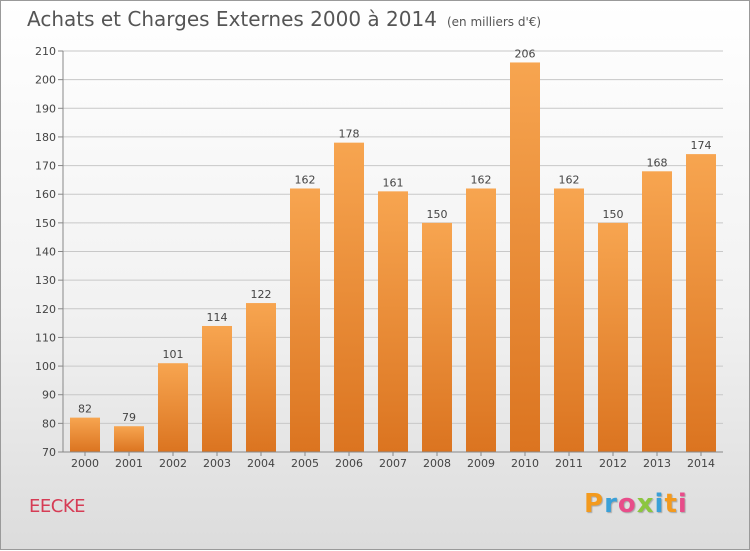  I want to click on x-tick-label: 2003, so click(217, 463).